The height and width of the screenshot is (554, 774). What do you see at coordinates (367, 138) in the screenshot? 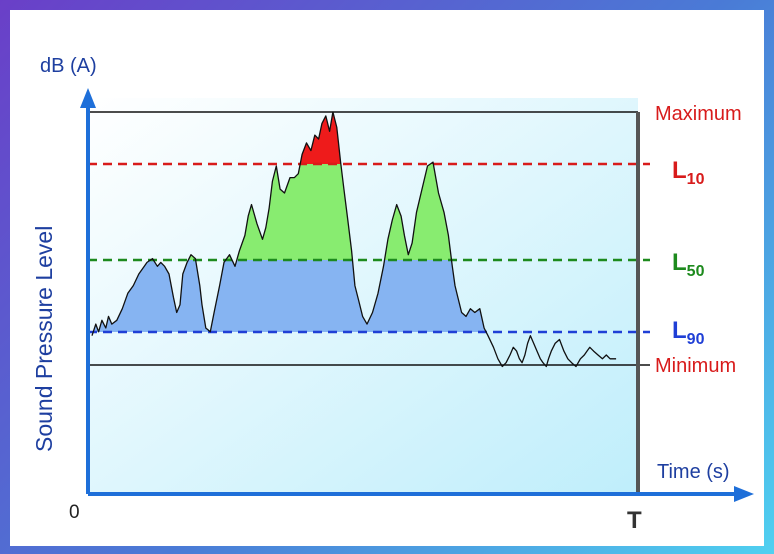
I see `region-above-l10` at bounding box center [367, 138].